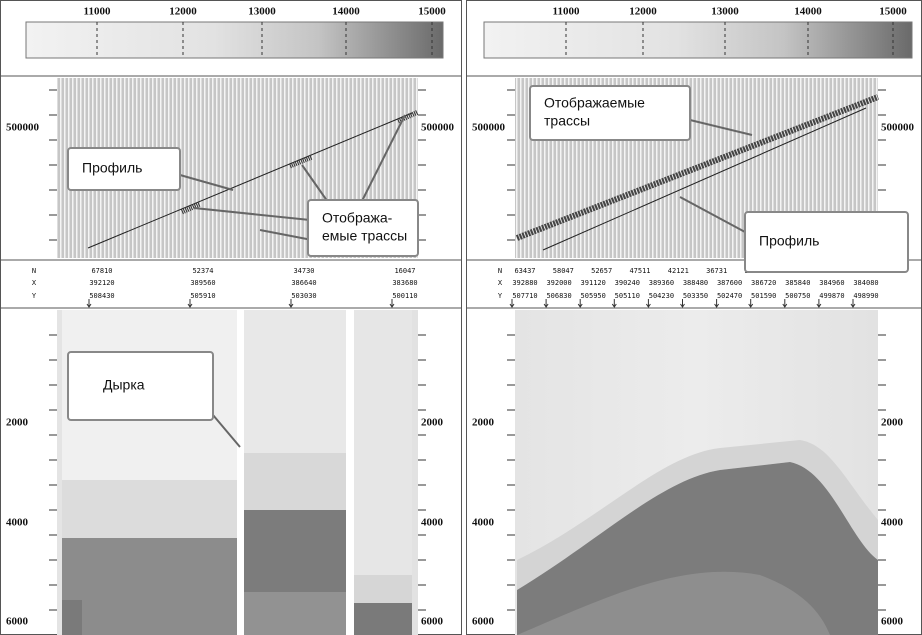 The height and width of the screenshot is (635, 922). What do you see at coordinates (695, 283) in the screenshot?
I see `header-value: 388480` at bounding box center [695, 283].